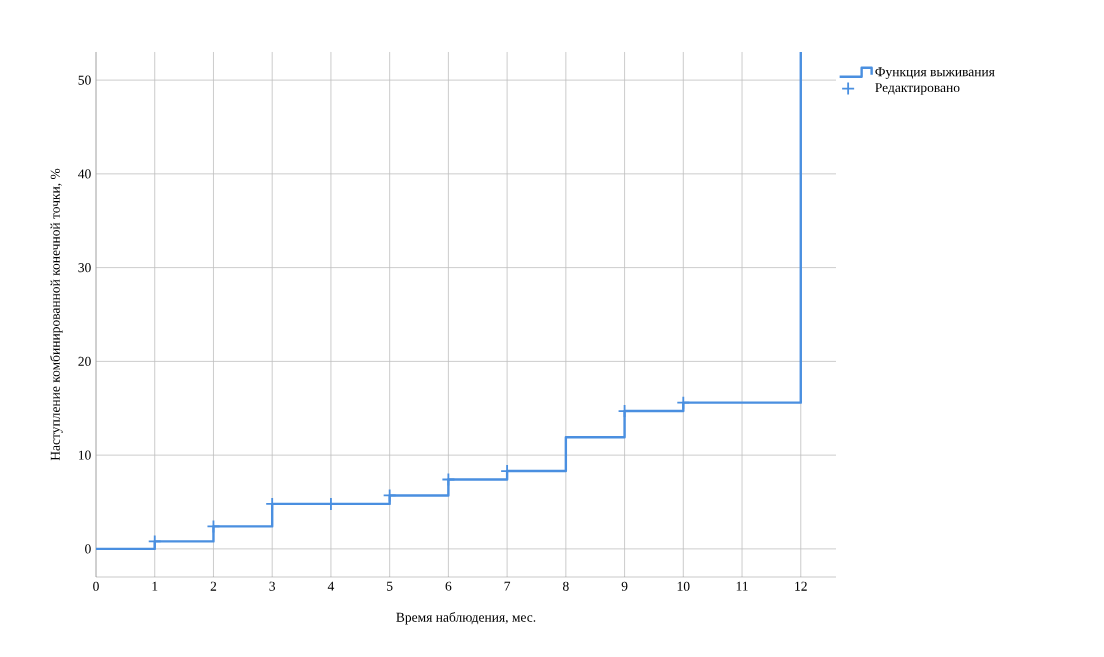 The width and height of the screenshot is (1104, 657). I want to click on x-tick-label: 5, so click(390, 586).